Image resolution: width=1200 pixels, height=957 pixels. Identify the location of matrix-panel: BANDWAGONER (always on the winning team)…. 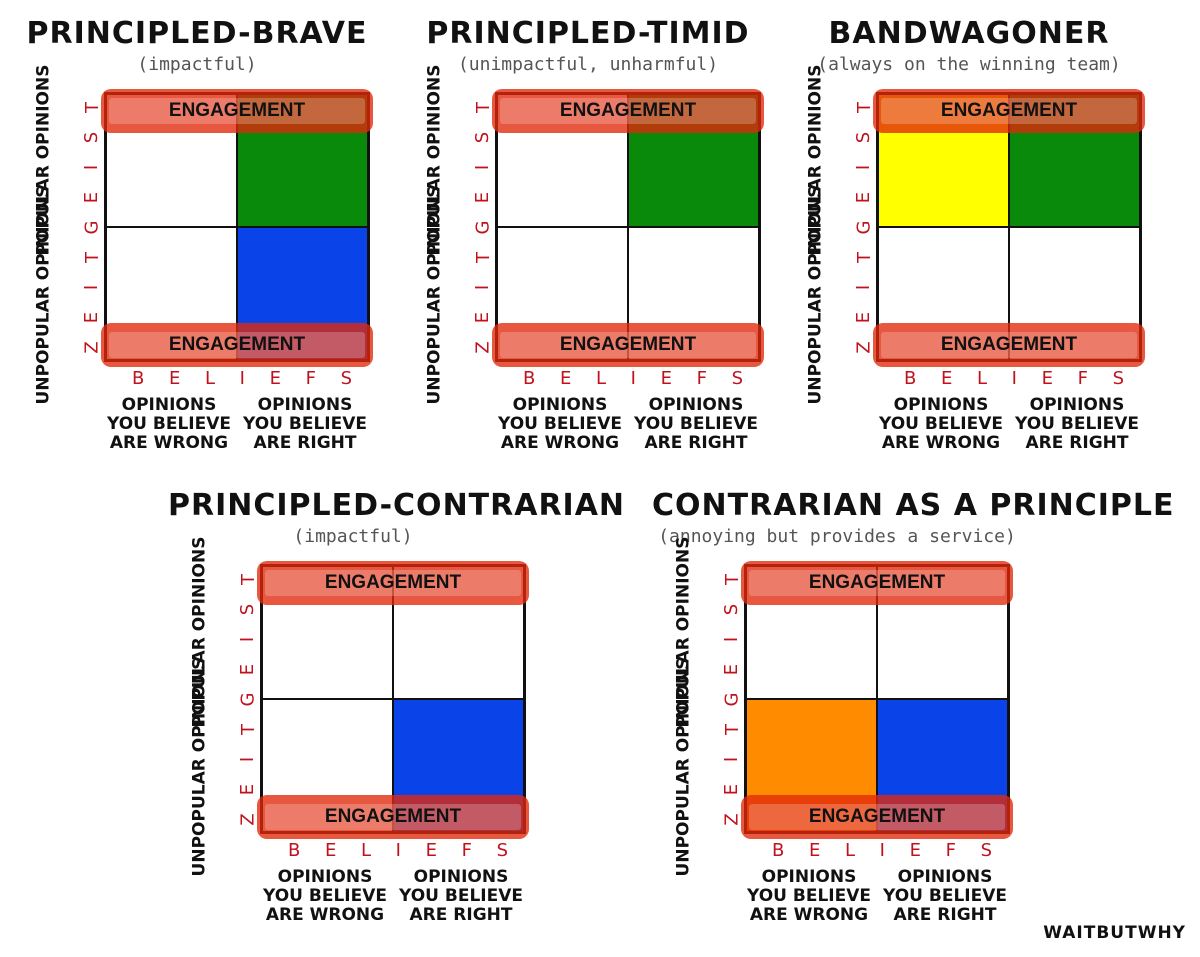
(969, 246).